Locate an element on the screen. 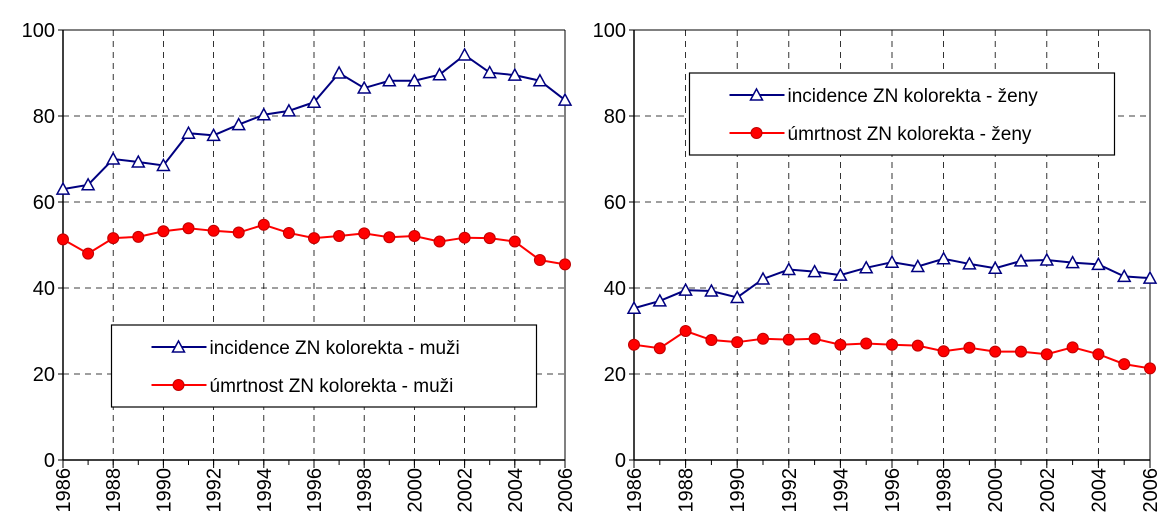 The width and height of the screenshot is (1160, 527). x-tick-label: 2000 is located at coordinates (996, 490).